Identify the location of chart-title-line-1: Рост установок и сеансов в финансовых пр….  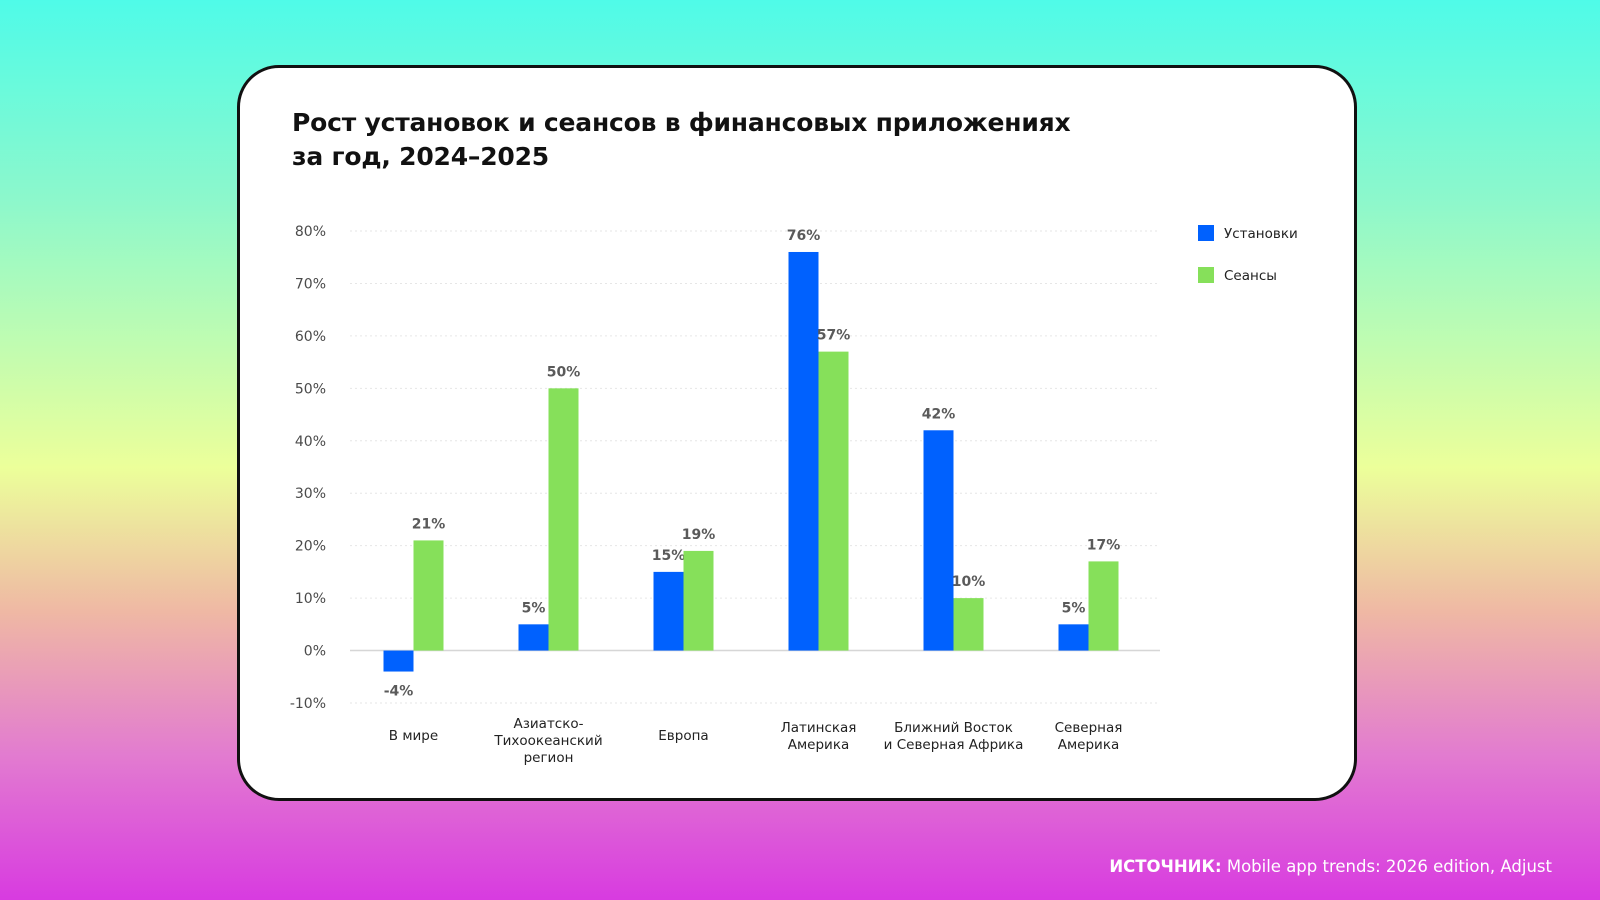
(681, 122).